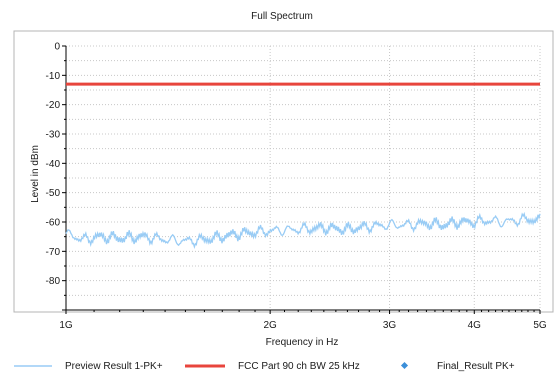 The height and width of the screenshot is (379, 556). Describe the element at coordinates (270, 325) in the screenshot. I see `x-tick-label: 2G` at that location.